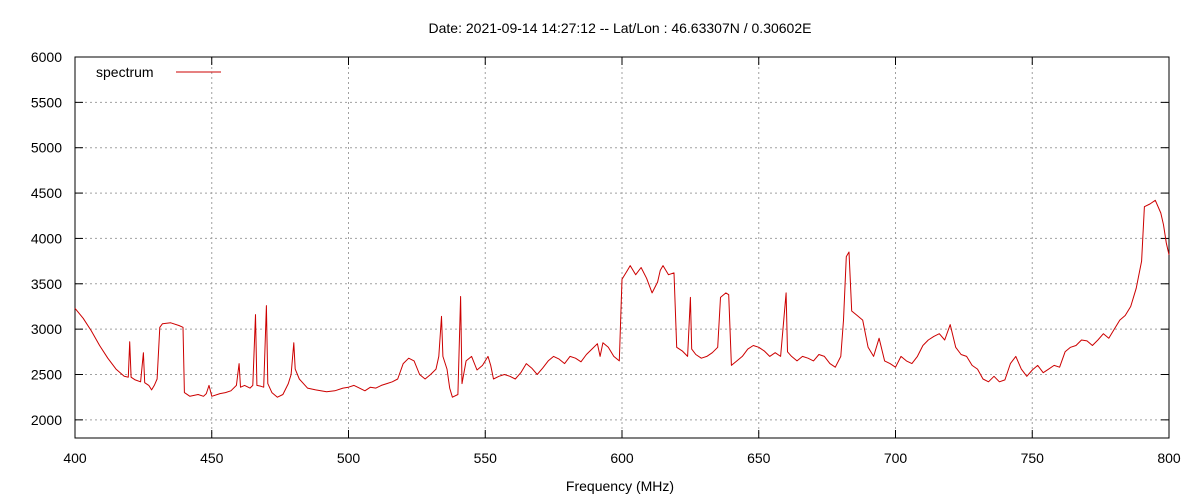 The width and height of the screenshot is (1200, 500). Describe the element at coordinates (46, 329) in the screenshot. I see `y-tick-label: 3000` at that location.